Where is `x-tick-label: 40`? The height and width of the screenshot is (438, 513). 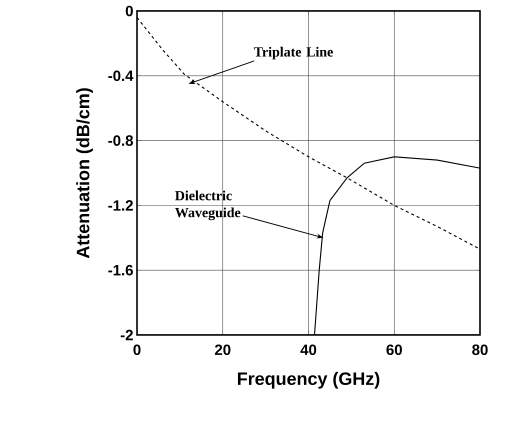 x-tick-label: 40 is located at coordinates (308, 350).